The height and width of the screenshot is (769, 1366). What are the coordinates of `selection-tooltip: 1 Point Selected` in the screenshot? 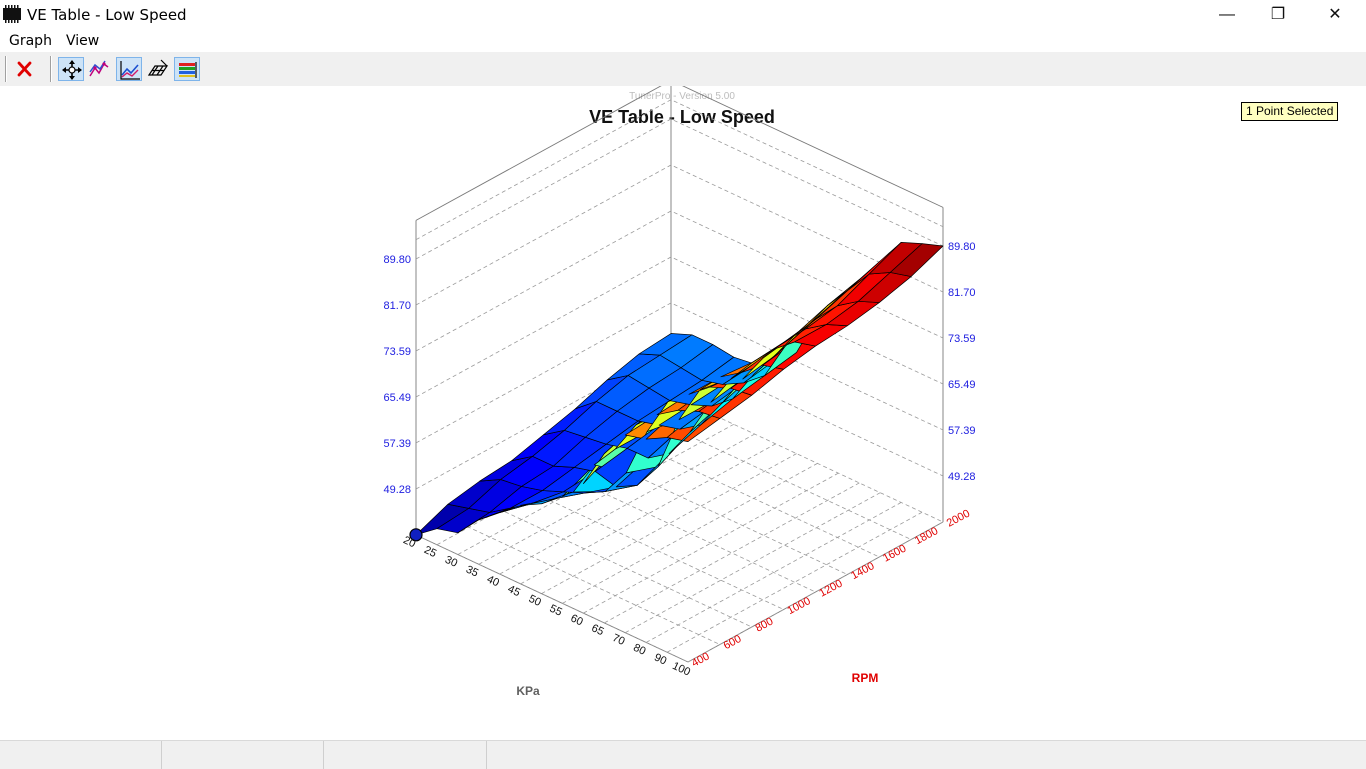 It's located at (1290, 111).